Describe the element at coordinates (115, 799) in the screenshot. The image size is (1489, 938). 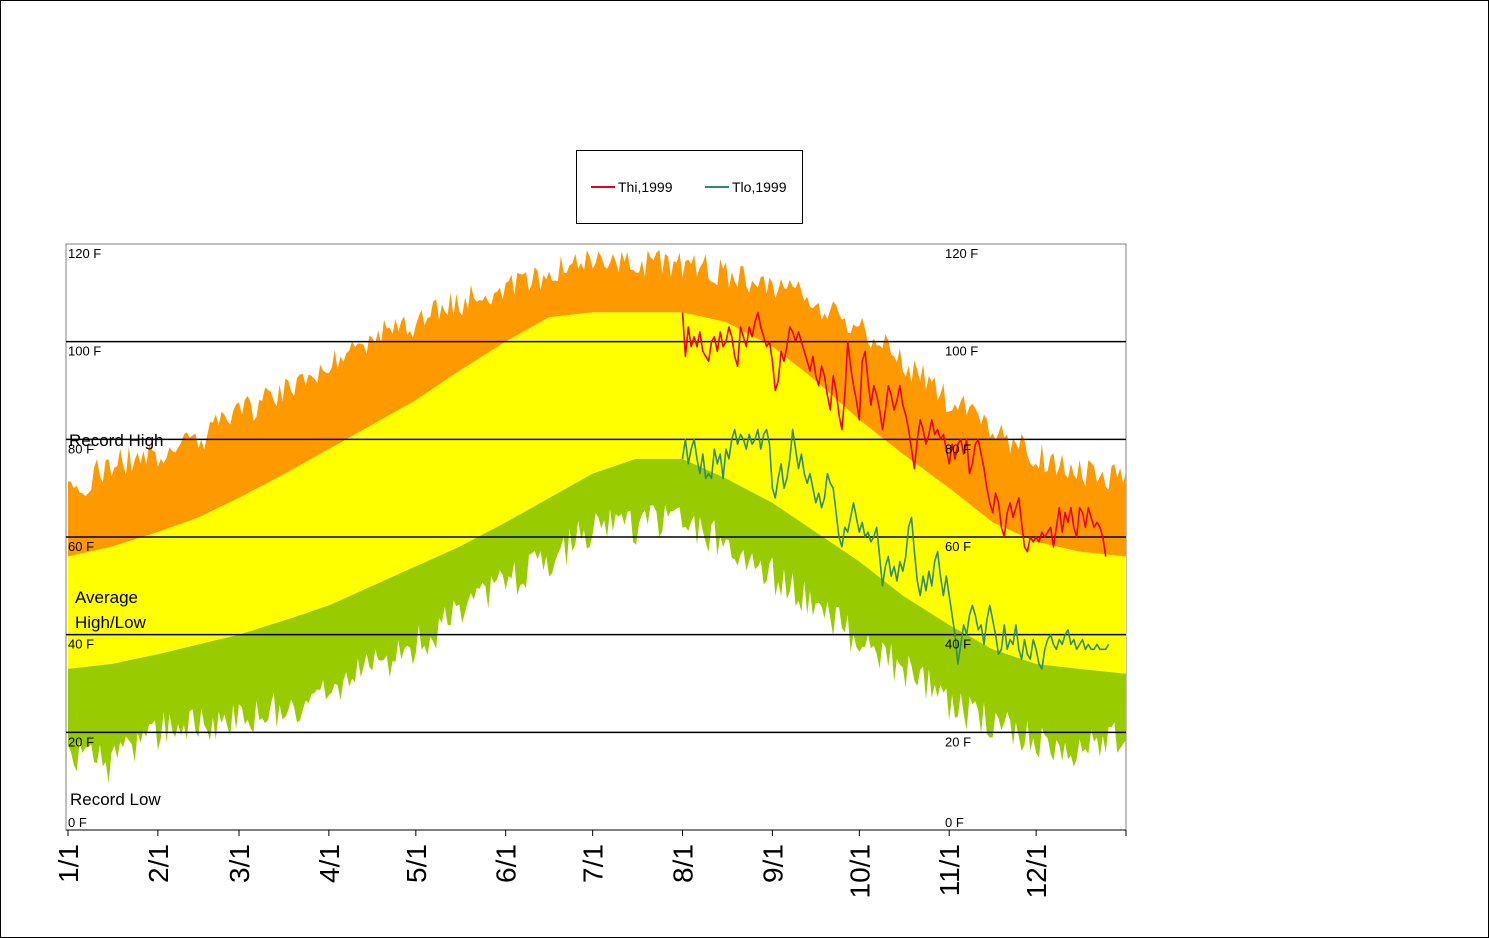
I see `record-low-label: Record Low` at that location.